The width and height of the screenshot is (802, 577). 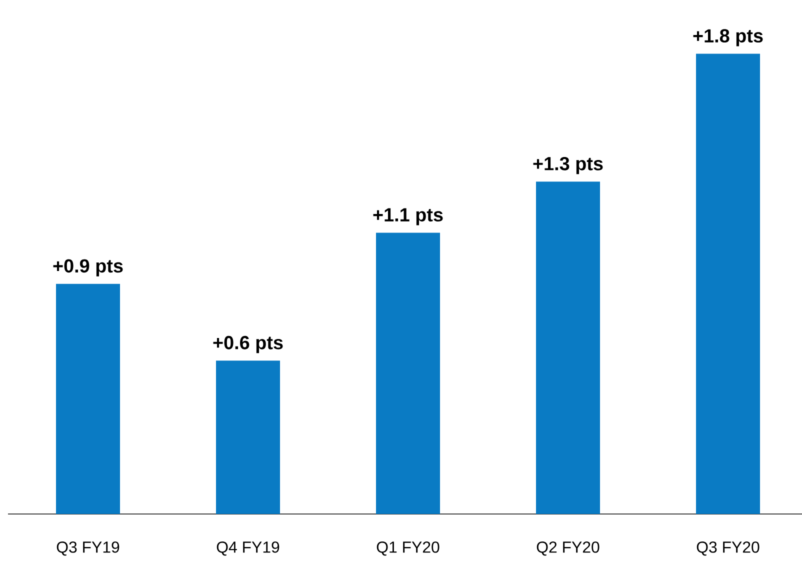 What do you see at coordinates (88, 549) in the screenshot?
I see `x-tick-label: Q3 FY19` at bounding box center [88, 549].